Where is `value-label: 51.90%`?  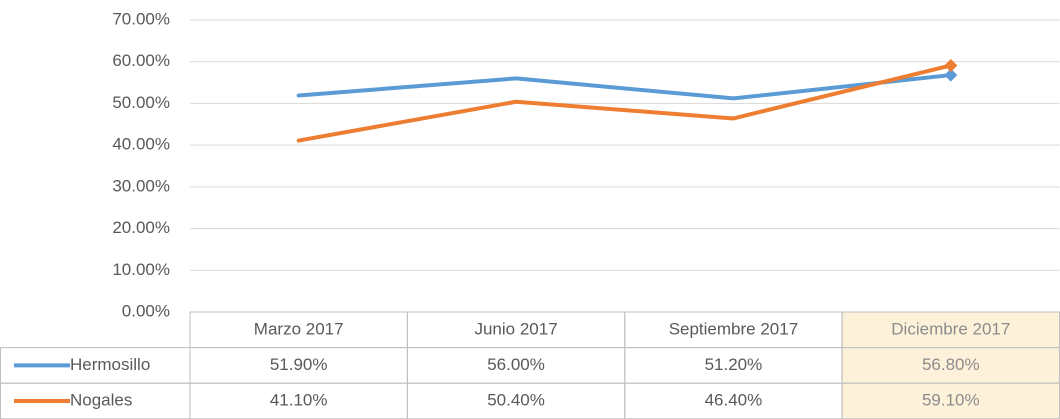
value-label: 51.90% is located at coordinates (299, 364).